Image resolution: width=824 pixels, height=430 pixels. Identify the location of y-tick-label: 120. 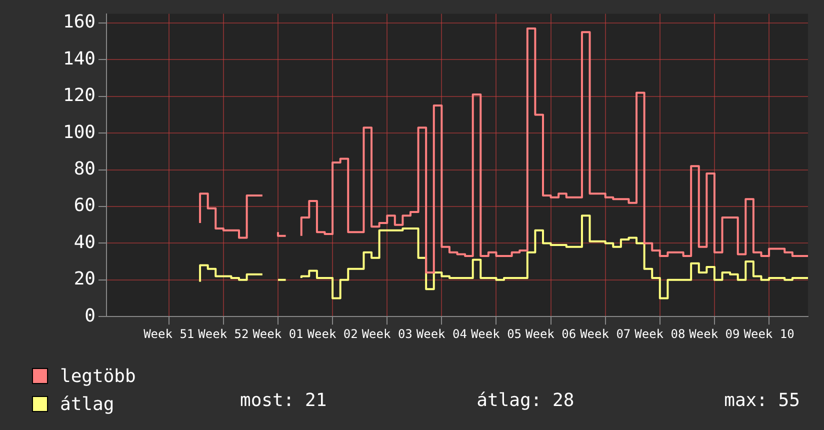
(79, 95).